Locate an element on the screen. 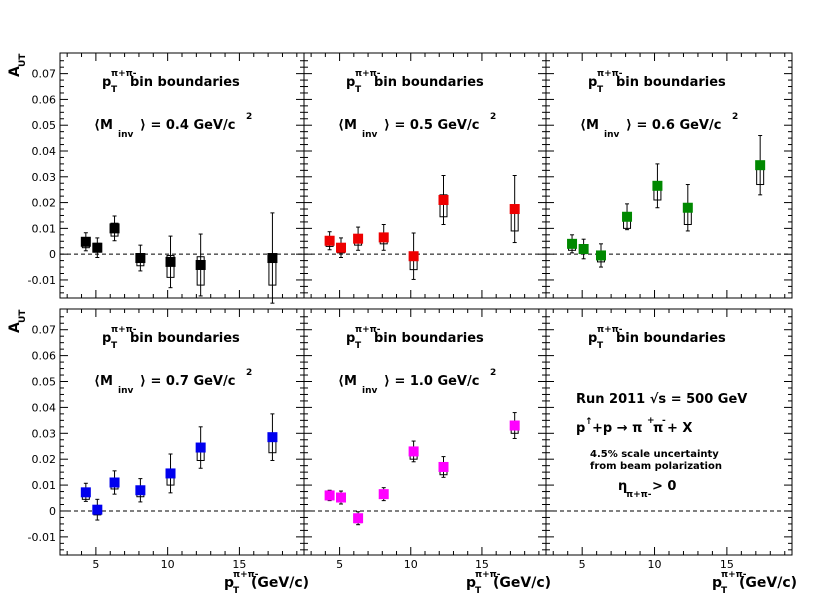  y-tick-label: 0.02 is located at coordinates (44, 459).